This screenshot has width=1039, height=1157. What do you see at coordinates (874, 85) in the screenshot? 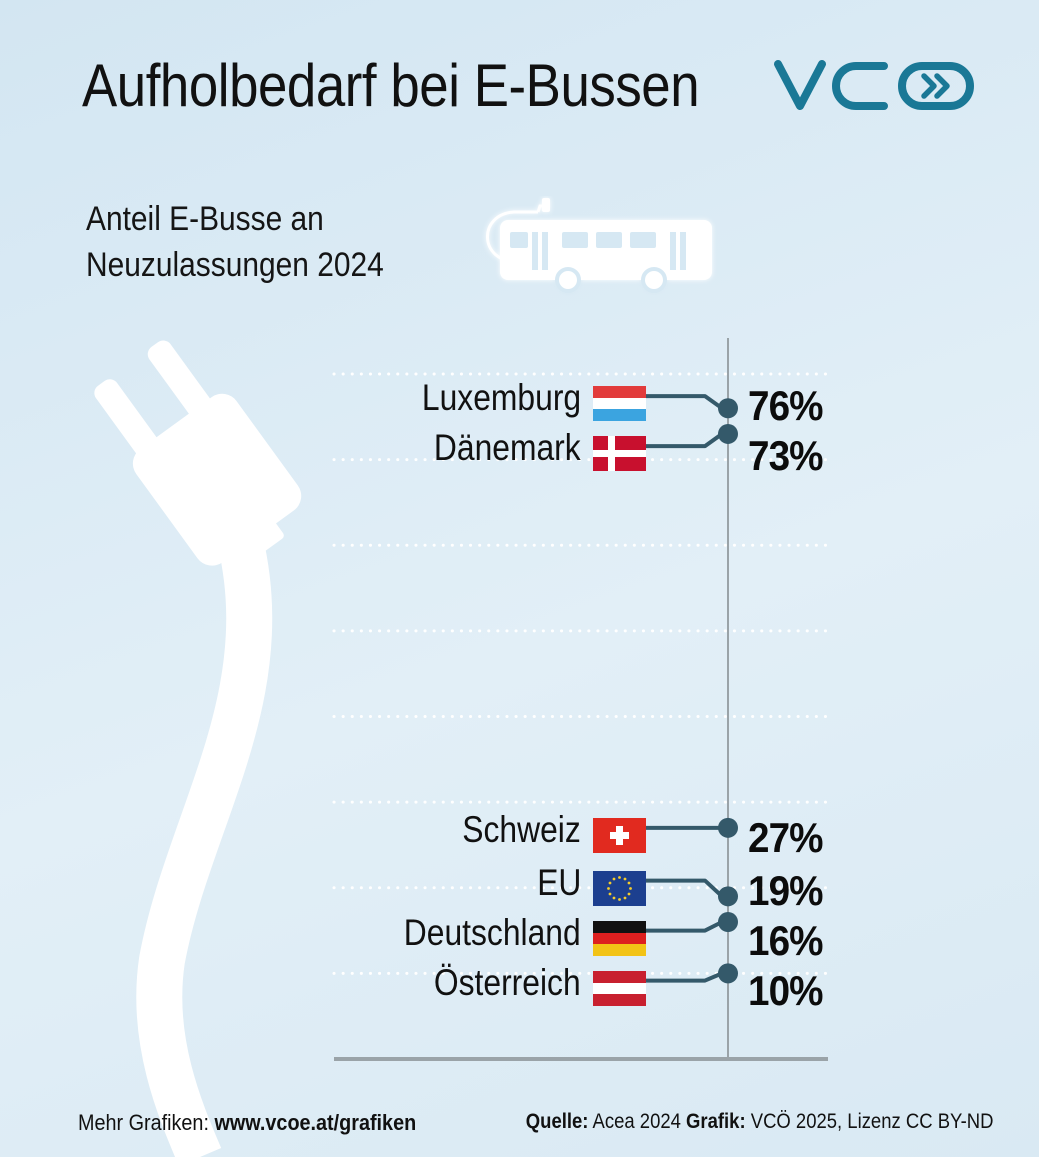
I see `vcoe-logo` at bounding box center [874, 85].